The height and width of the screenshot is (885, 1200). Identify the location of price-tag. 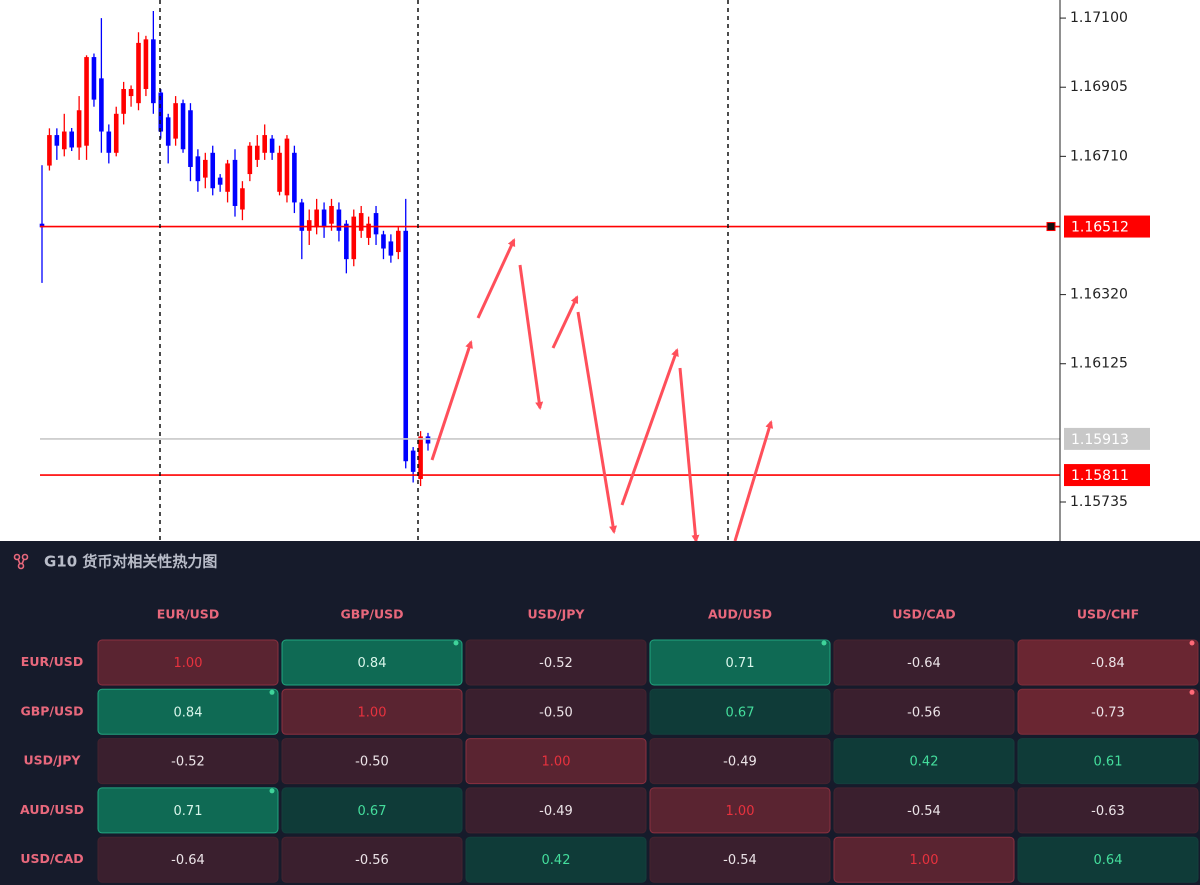
(1107, 438).